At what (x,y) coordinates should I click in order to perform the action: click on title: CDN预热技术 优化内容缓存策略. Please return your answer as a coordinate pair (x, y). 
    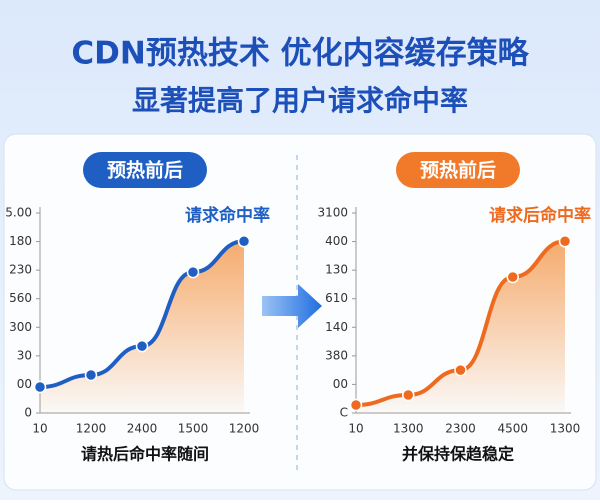
    Looking at the image, I should click on (300, 54).